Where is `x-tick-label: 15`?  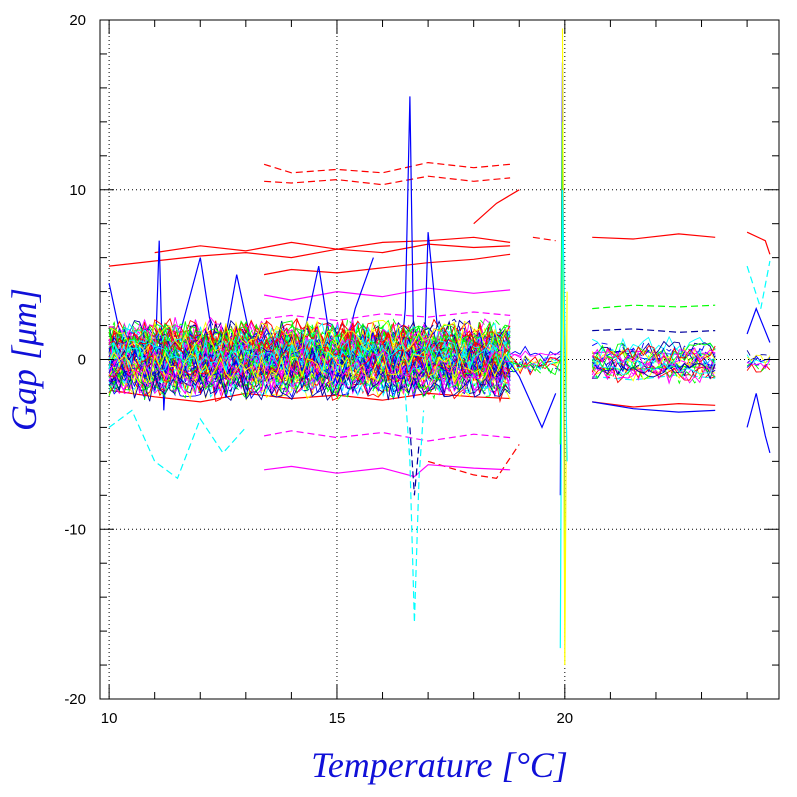 x-tick-label: 15 is located at coordinates (337, 718).